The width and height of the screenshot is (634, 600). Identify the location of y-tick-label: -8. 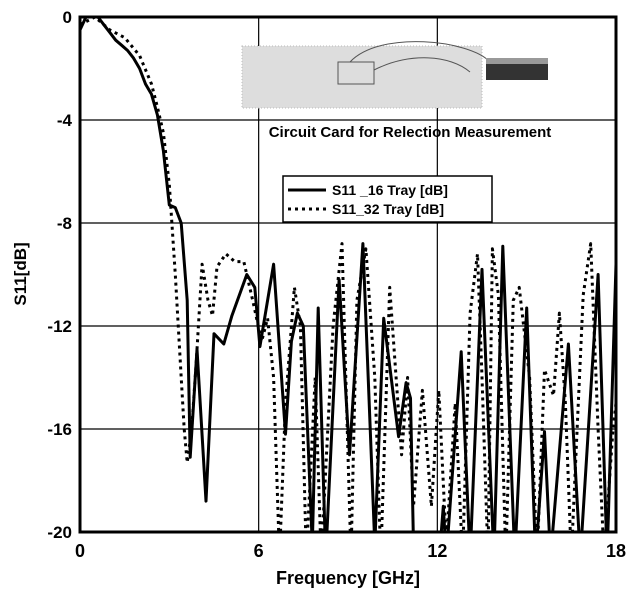
(64, 223).